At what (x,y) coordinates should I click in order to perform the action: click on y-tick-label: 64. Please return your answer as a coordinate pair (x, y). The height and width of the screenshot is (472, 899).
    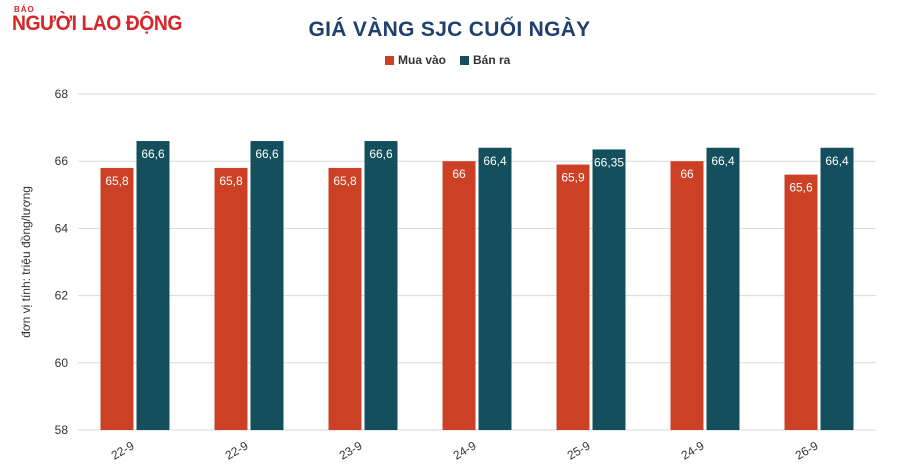
    Looking at the image, I should click on (62, 228).